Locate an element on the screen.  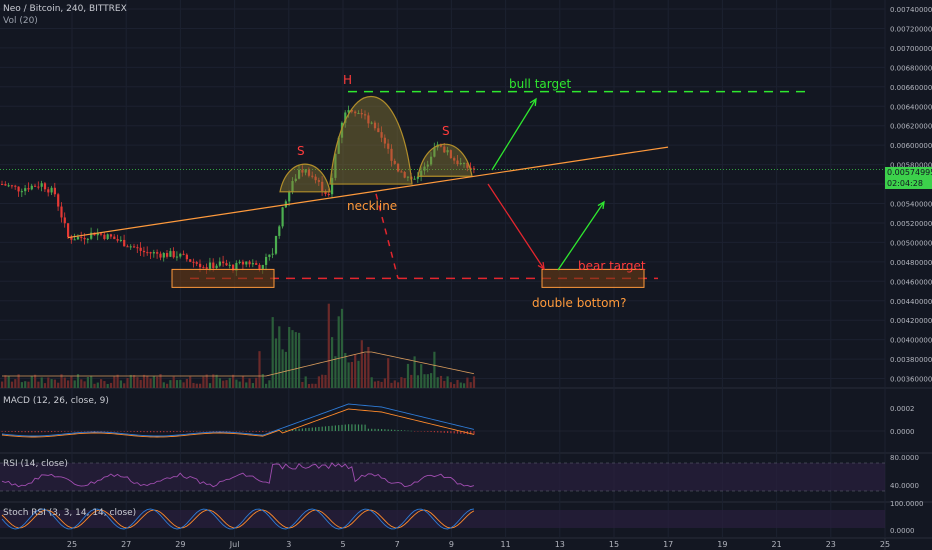
stoch-rsi-legend: Stoch RSI (3, 3, 14, 14, close) is located at coordinates (70, 513).